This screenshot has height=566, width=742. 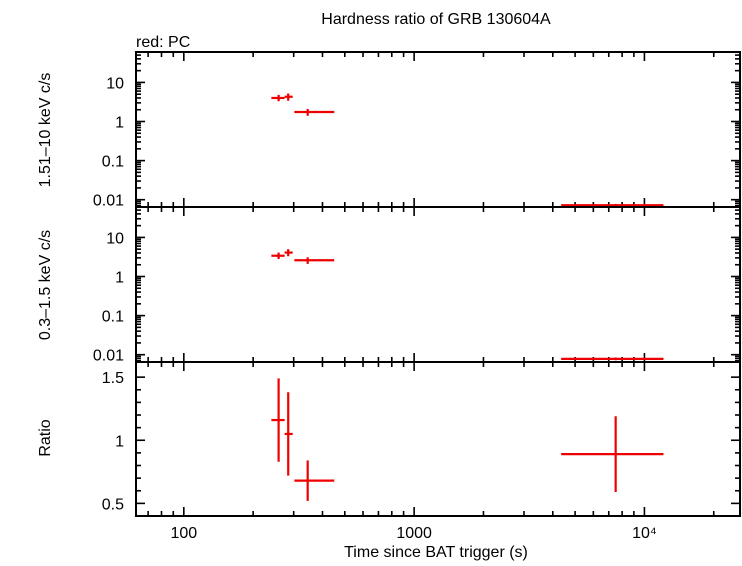 I want to click on x-tick-label: 10⁴, so click(x=644, y=533).